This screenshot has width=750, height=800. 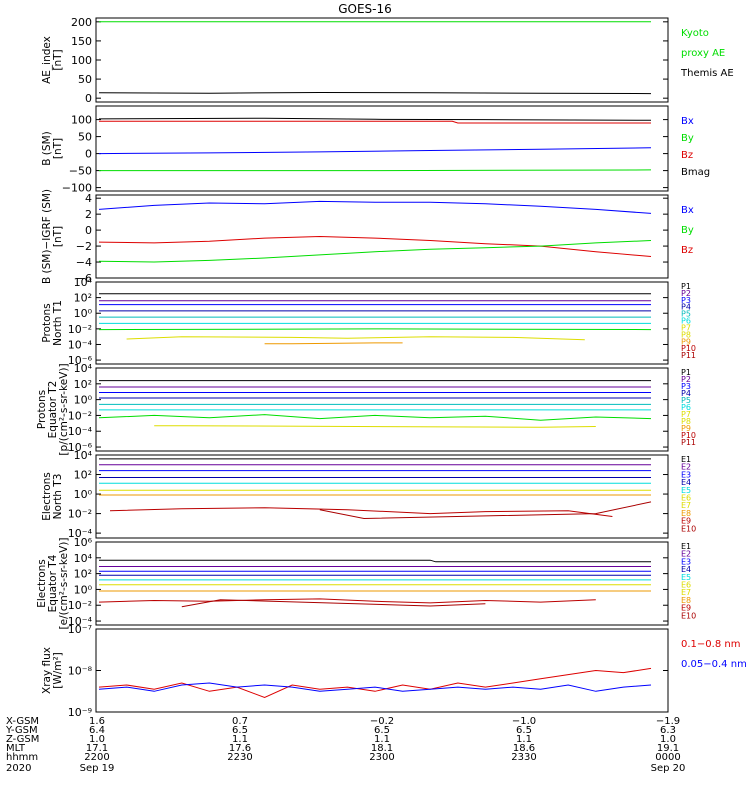 I want to click on footer-value: −1.0, so click(x=524, y=721).